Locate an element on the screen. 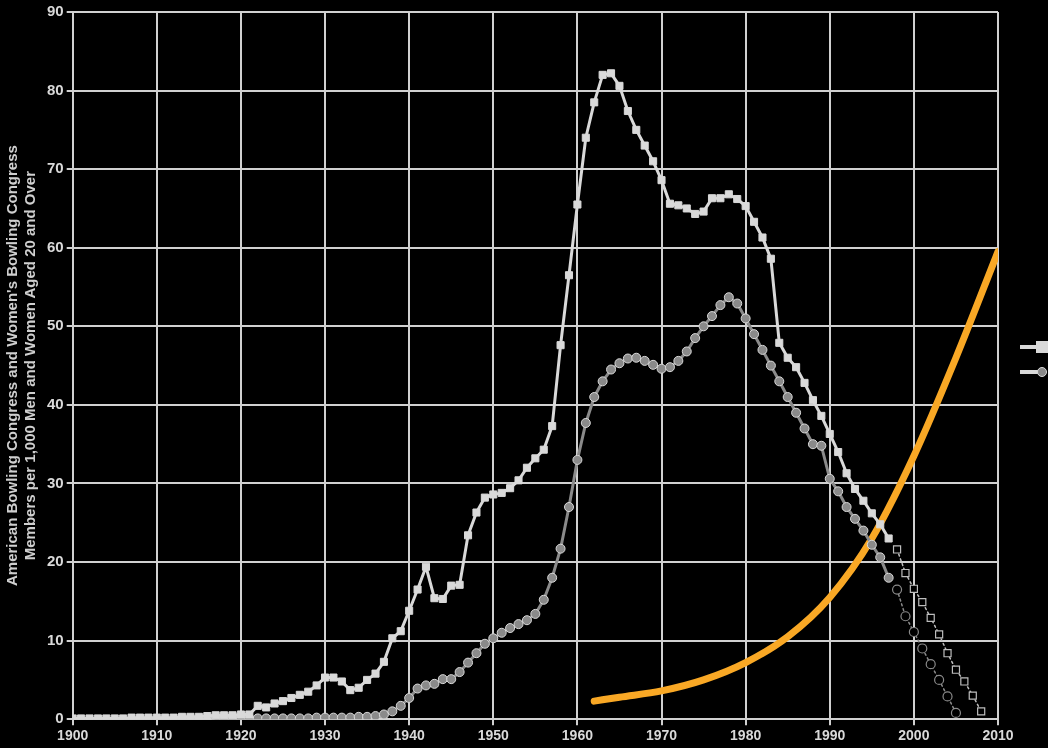 Image resolution: width=1048 pixels, height=748 pixels. y-tick-label: 80 is located at coordinates (55, 89).